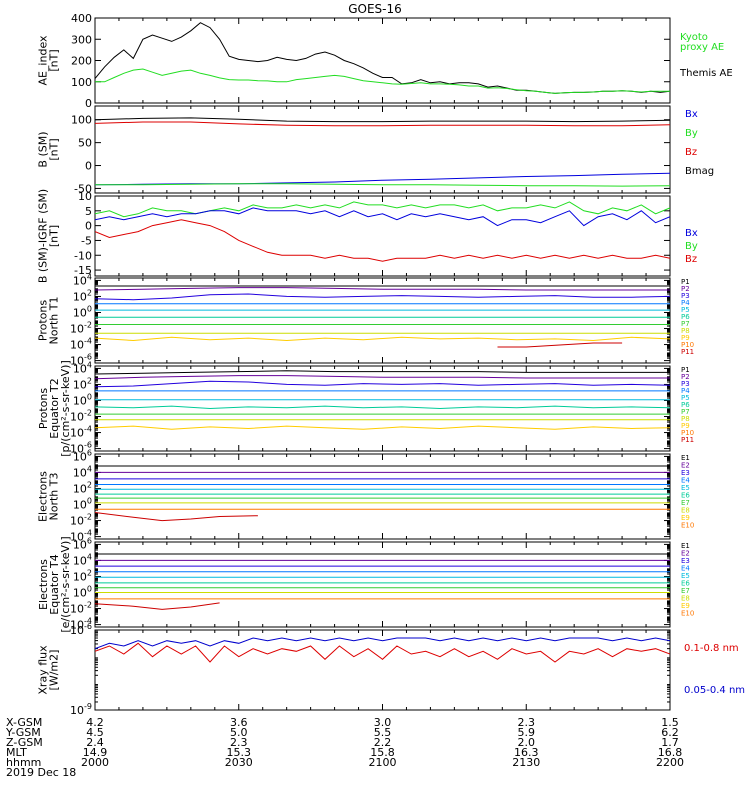 This screenshot has width=750, height=800. I want to click on x-row-value: 1.7, so click(670, 742).